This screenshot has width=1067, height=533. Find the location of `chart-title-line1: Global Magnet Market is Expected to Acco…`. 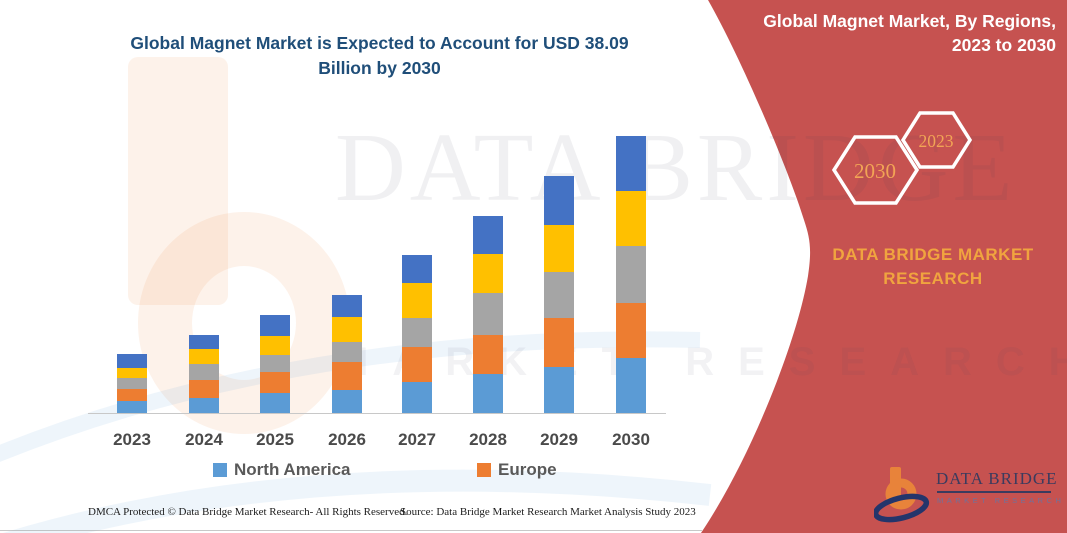

chart-title-line1: Global Magnet Market is Expected to Acco… is located at coordinates (379, 43).